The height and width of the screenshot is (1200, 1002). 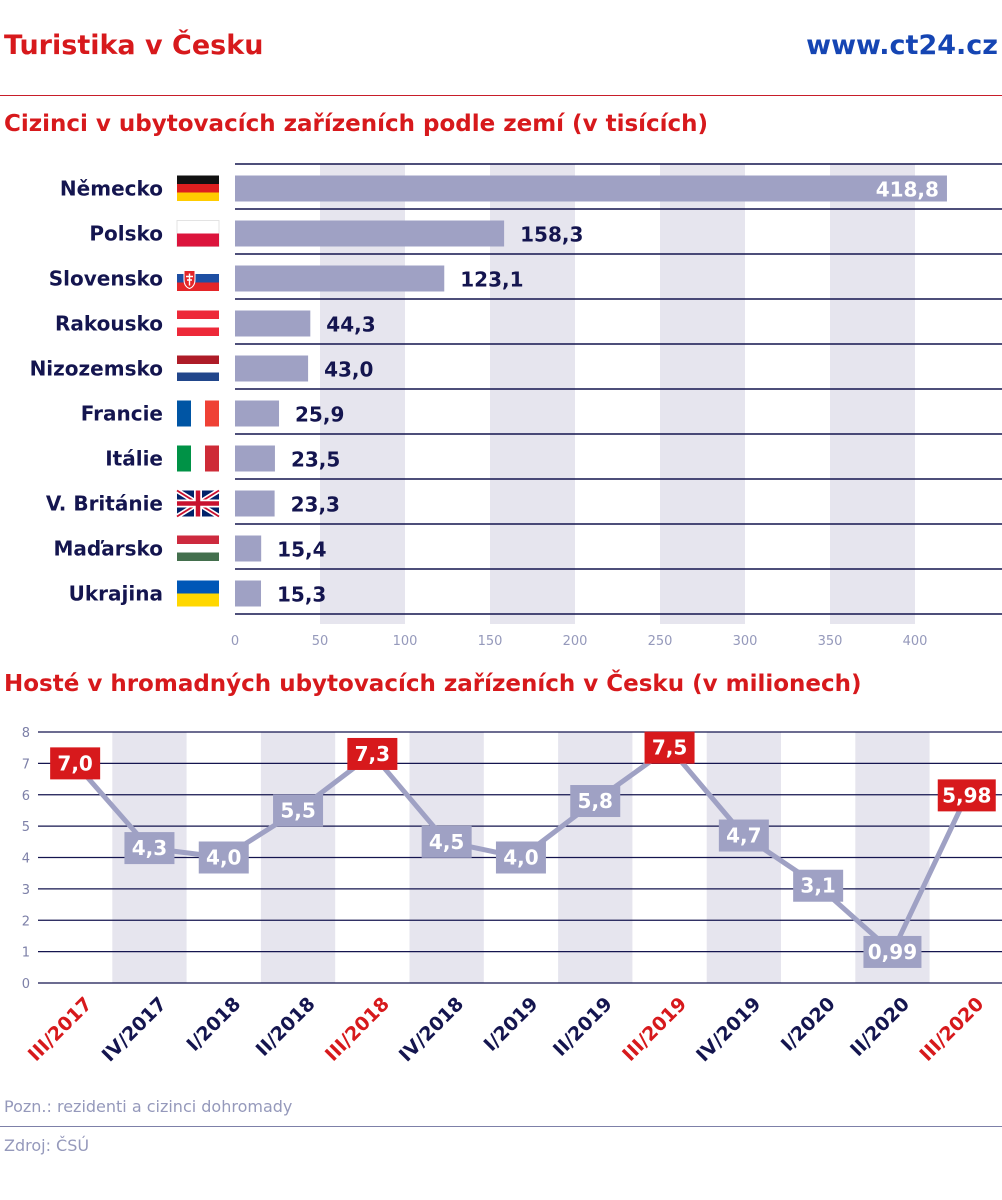 What do you see at coordinates (26, 921) in the screenshot?
I see `y-tick-label: 2` at bounding box center [26, 921].